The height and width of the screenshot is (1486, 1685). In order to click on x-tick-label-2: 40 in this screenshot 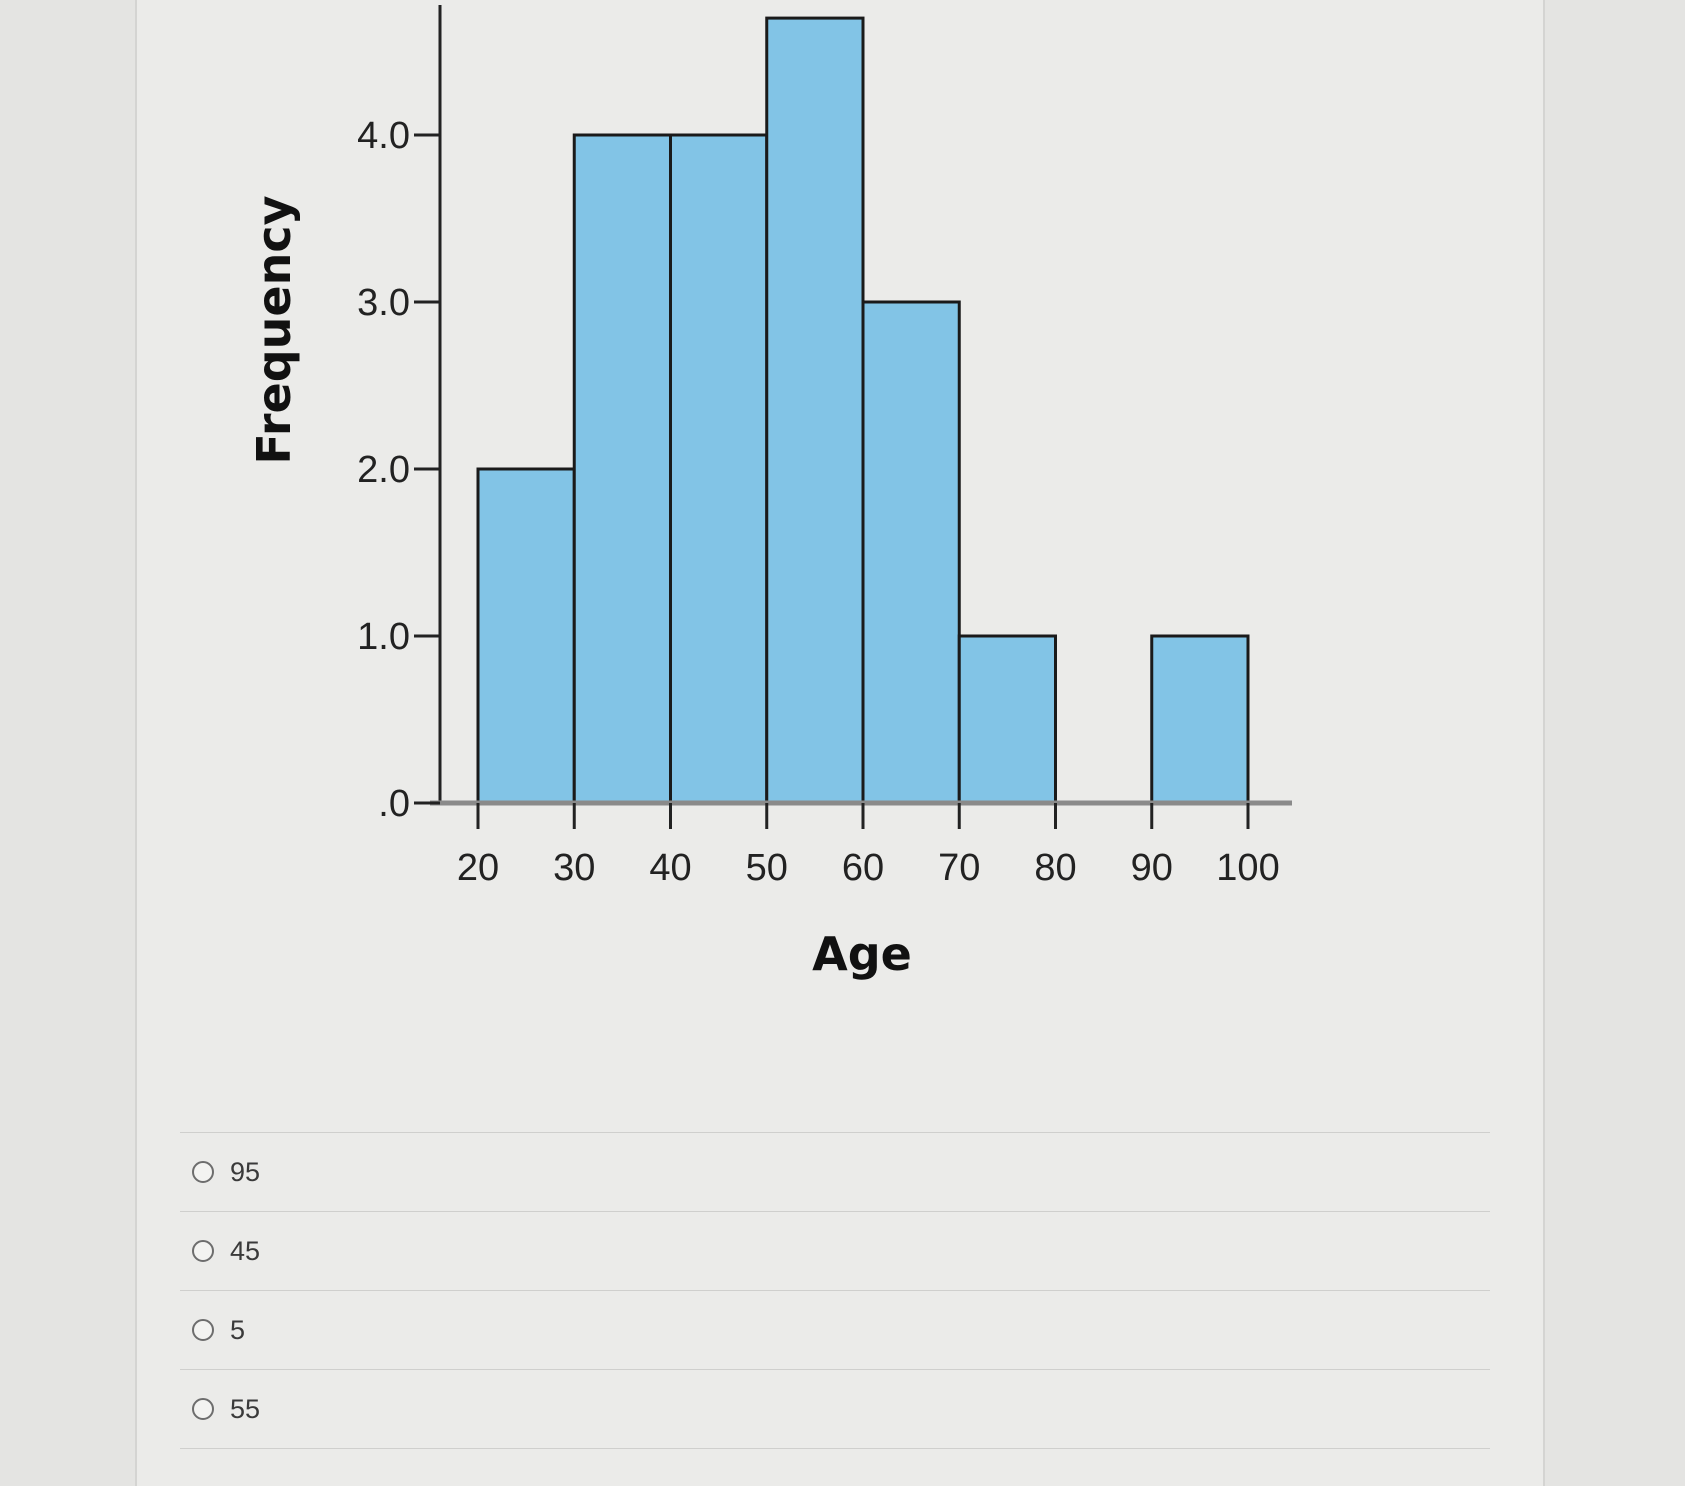, I will do `click(670, 868)`.